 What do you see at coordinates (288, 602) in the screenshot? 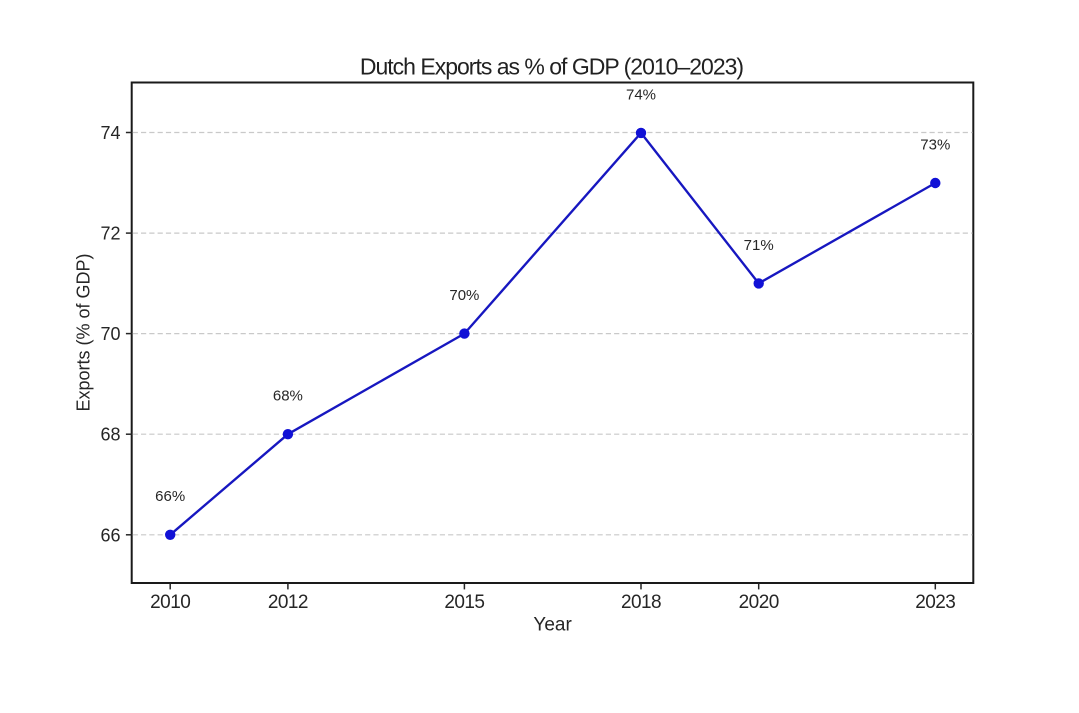
I see `svg-text: 2012` at bounding box center [288, 602].